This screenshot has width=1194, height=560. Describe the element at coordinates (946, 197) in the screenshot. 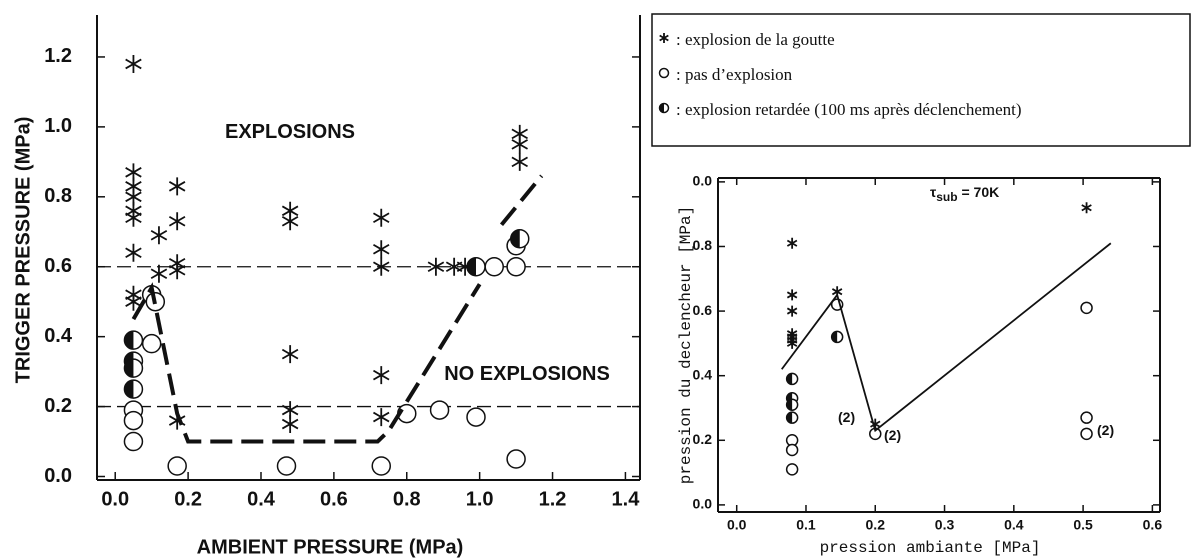

I see `annotation-subscript: sub` at that location.